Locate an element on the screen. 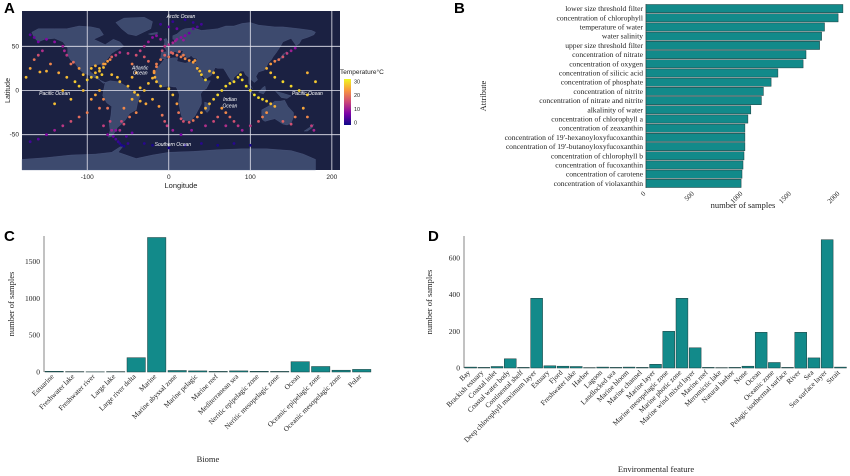 The width and height of the screenshot is (850, 476). category-label: alkalinity of water is located at coordinates (615, 109).